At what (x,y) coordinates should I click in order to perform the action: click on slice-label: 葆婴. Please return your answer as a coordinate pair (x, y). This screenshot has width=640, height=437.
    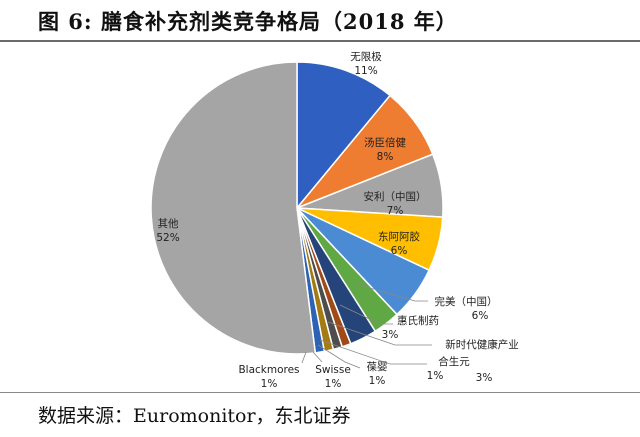
    Looking at the image, I should click on (377, 367).